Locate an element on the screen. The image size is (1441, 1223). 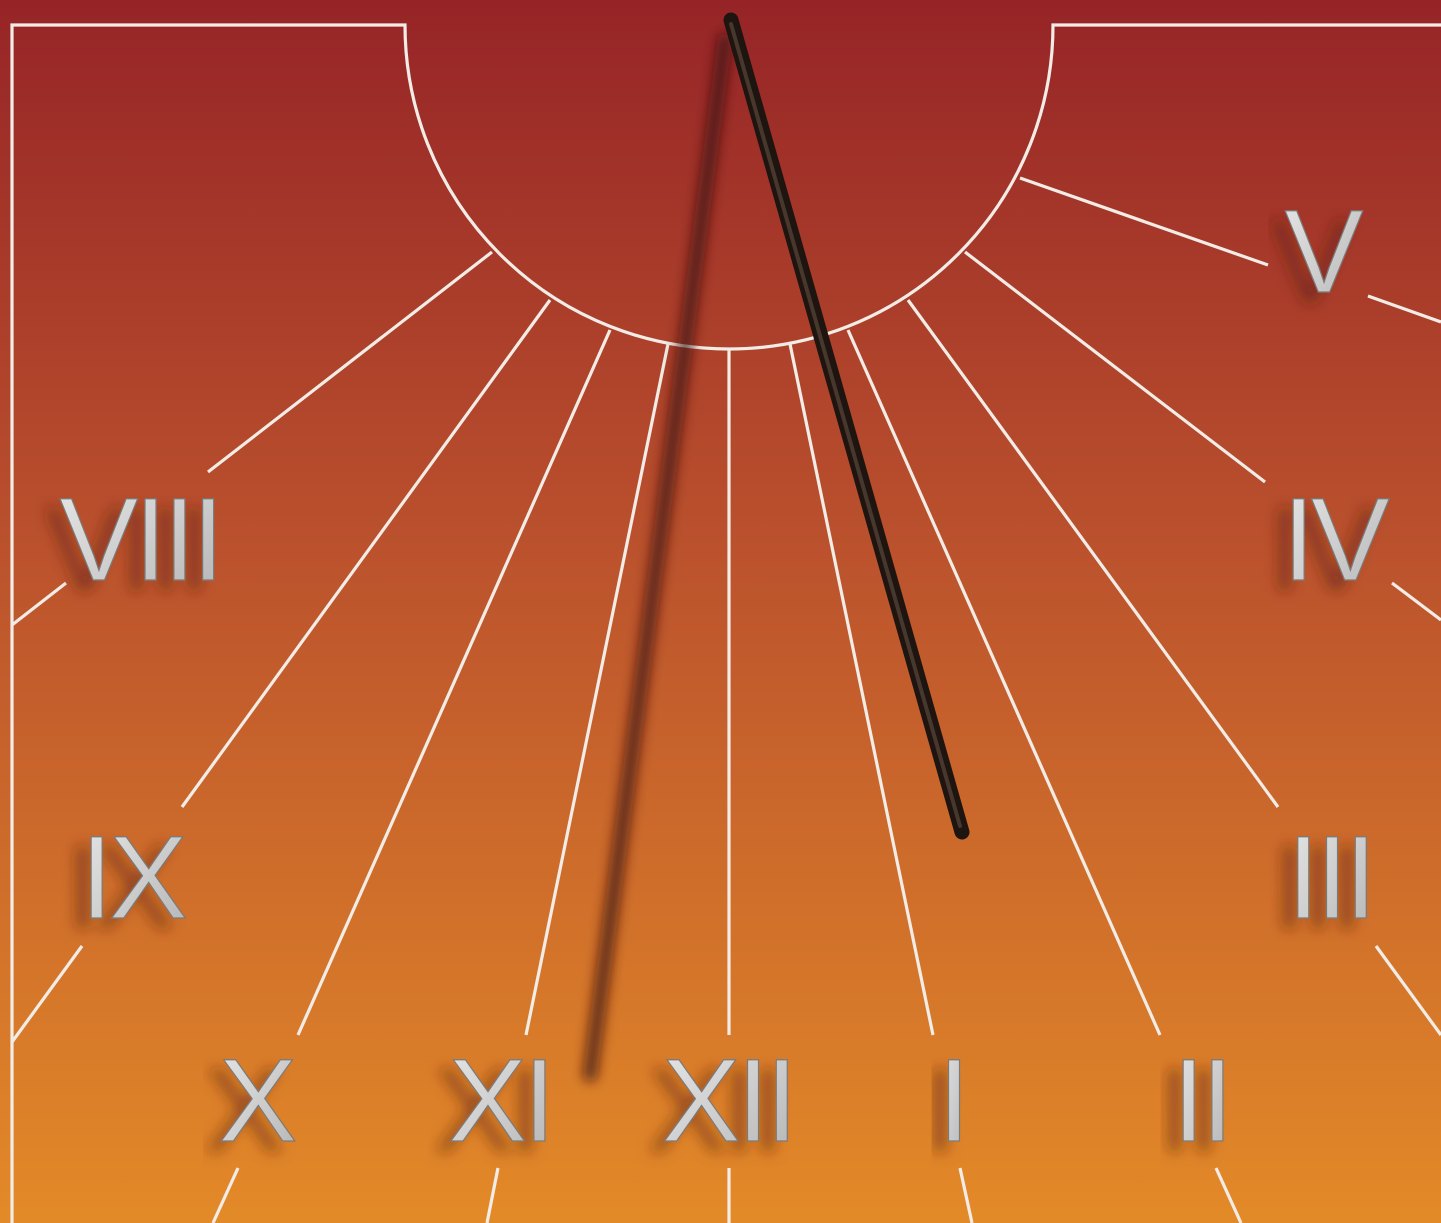
hour-line-x-outer is located at coordinates (225, 1195).